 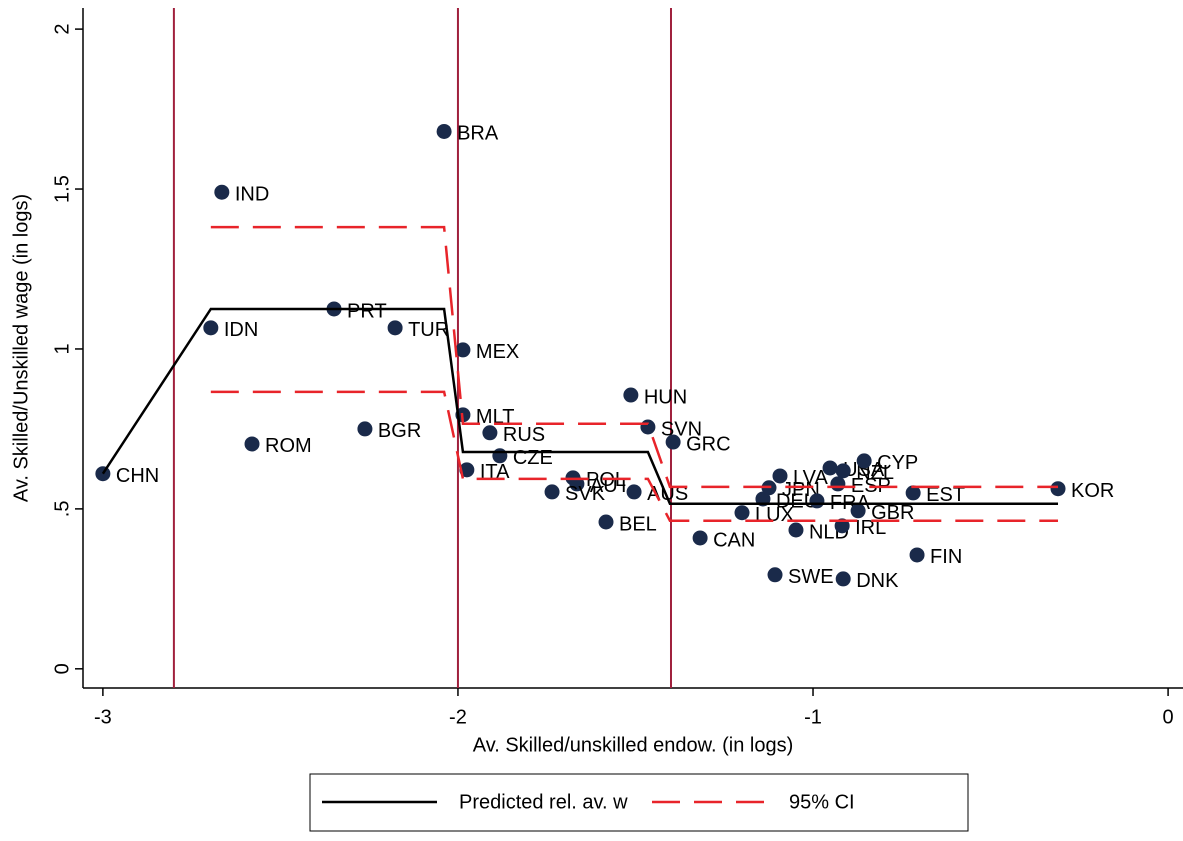 What do you see at coordinates (21, 348) in the screenshot?
I see `y-axis-title: Av. Skilled/Unskilled wage (in logs)` at bounding box center [21, 348].